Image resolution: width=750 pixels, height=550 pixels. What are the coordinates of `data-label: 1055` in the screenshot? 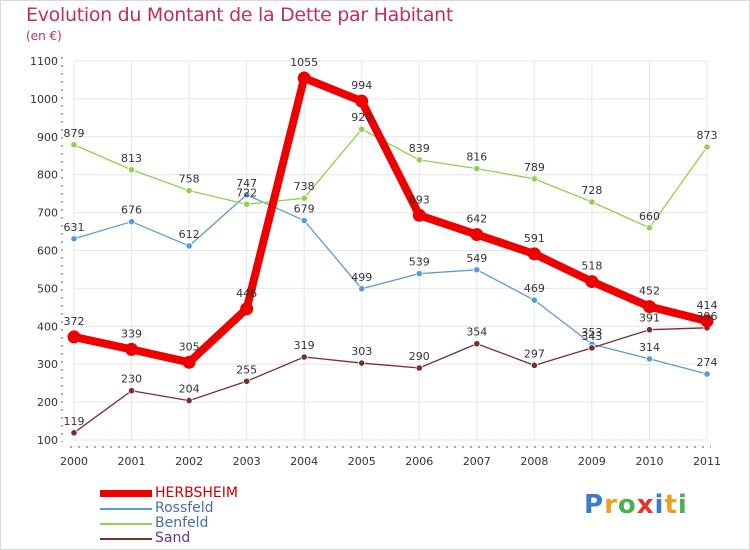 It's located at (304, 62).